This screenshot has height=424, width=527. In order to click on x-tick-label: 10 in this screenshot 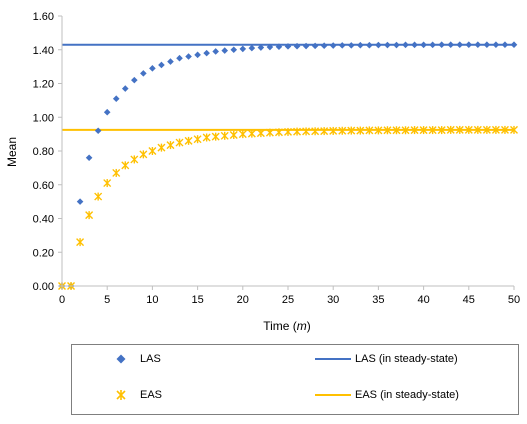, I will do `click(152, 300)`.